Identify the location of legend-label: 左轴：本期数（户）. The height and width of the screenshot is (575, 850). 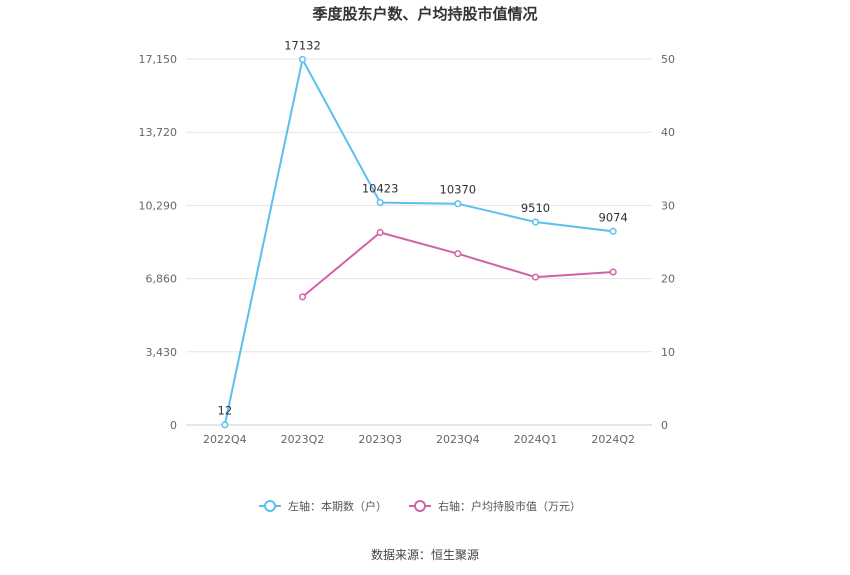
(337, 506).